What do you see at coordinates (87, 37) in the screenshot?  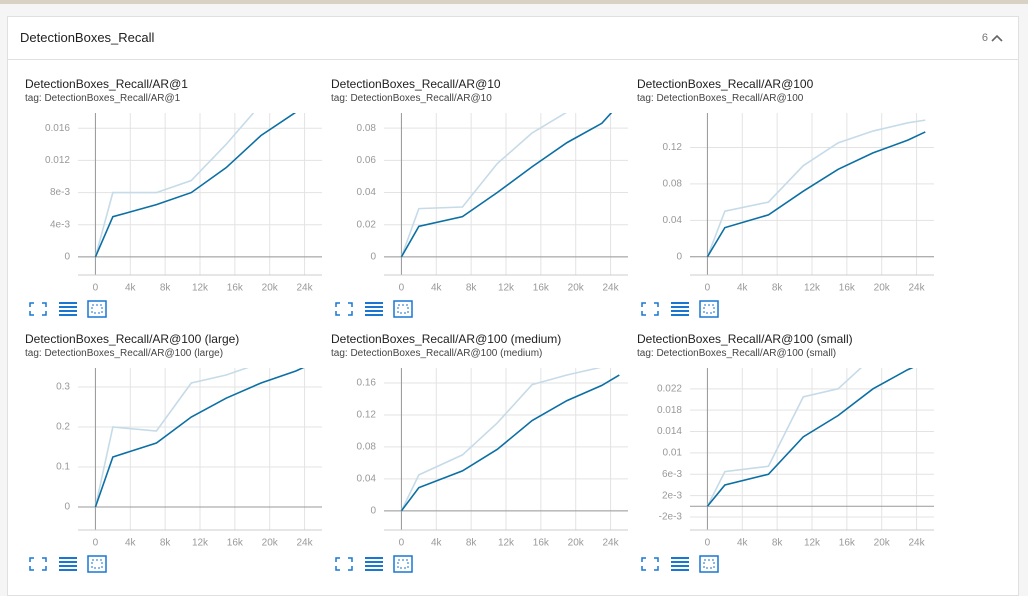 I see `panel-title: DetectionBoxes_Recall` at bounding box center [87, 37].